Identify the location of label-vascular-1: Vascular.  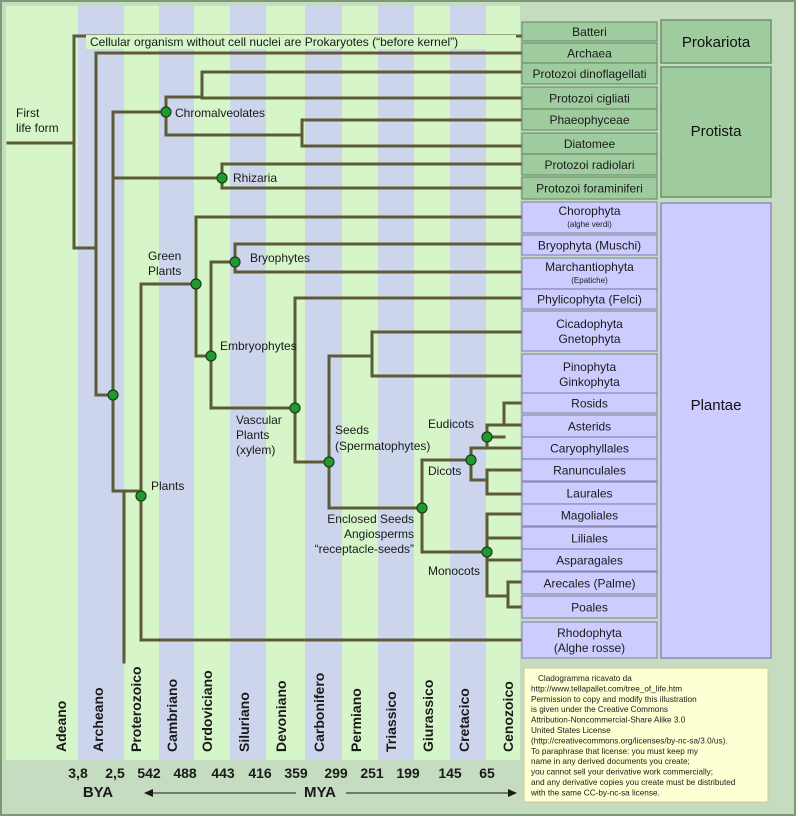
(259, 420).